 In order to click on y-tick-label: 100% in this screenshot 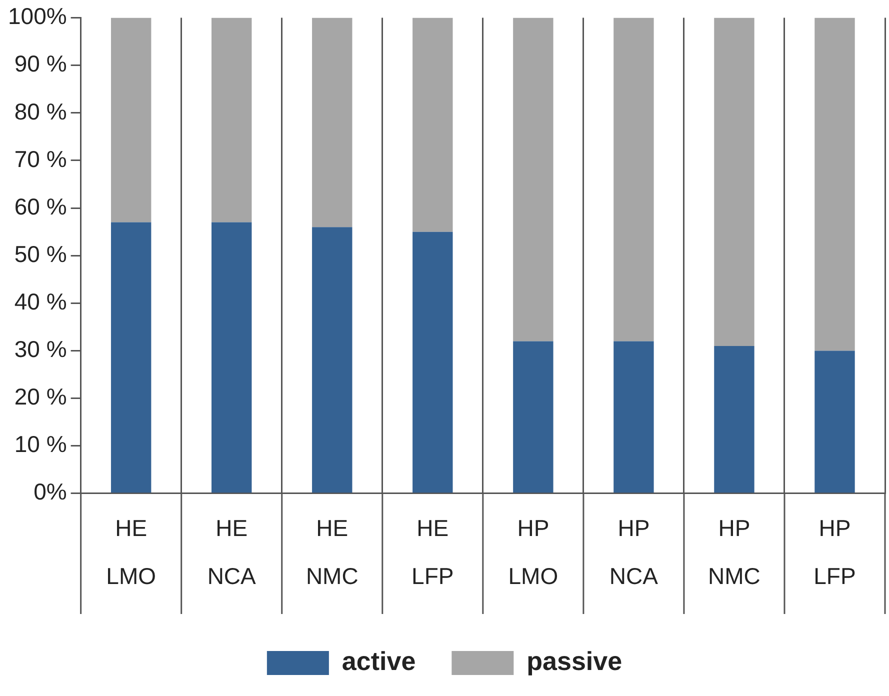, I will do `click(37, 16)`.